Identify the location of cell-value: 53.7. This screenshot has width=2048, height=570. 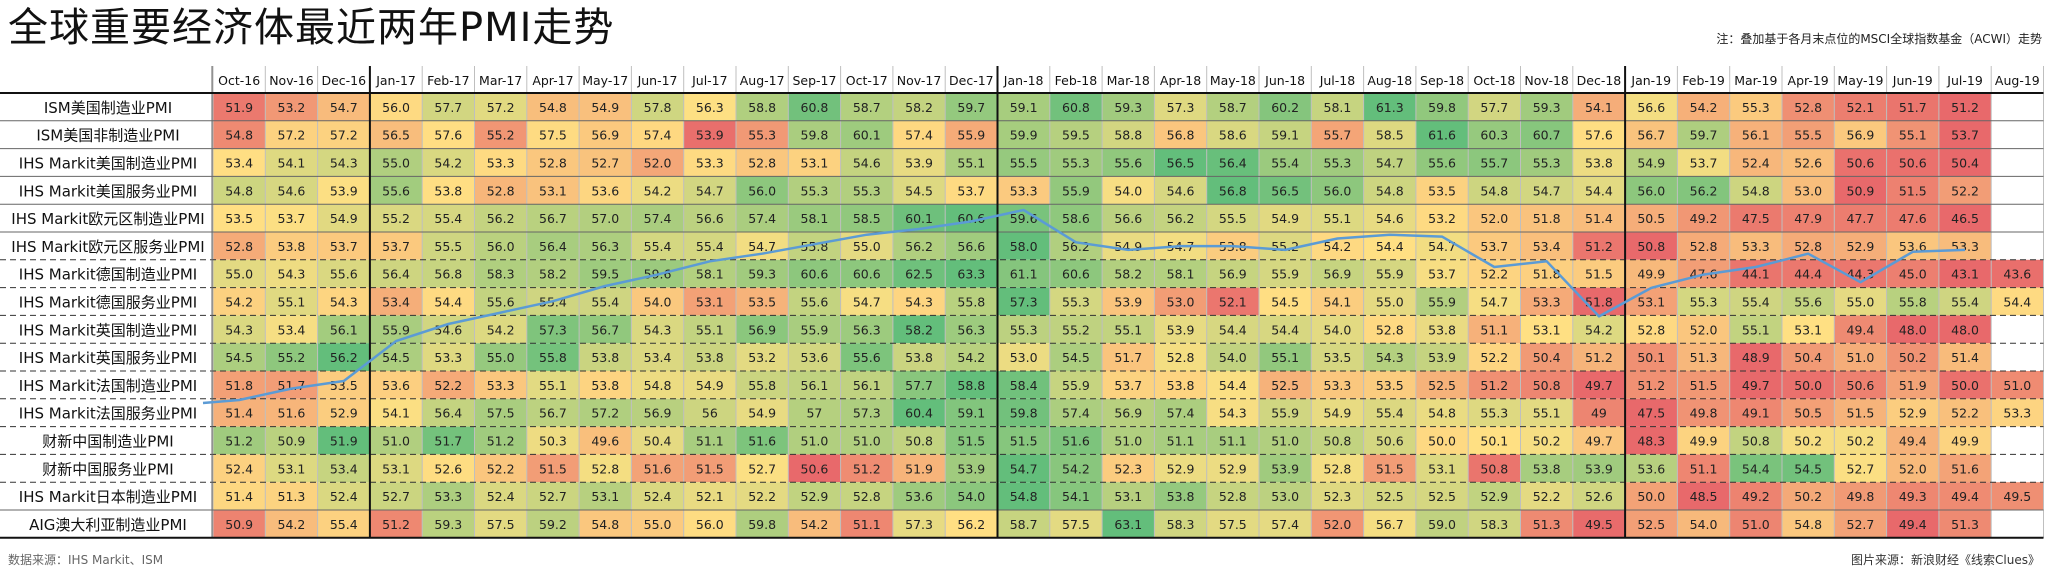
(292, 218).